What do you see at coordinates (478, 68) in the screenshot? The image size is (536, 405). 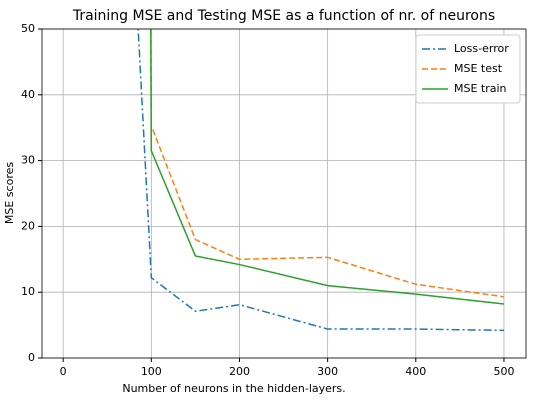 I see `legend-label: MSE test` at bounding box center [478, 68].